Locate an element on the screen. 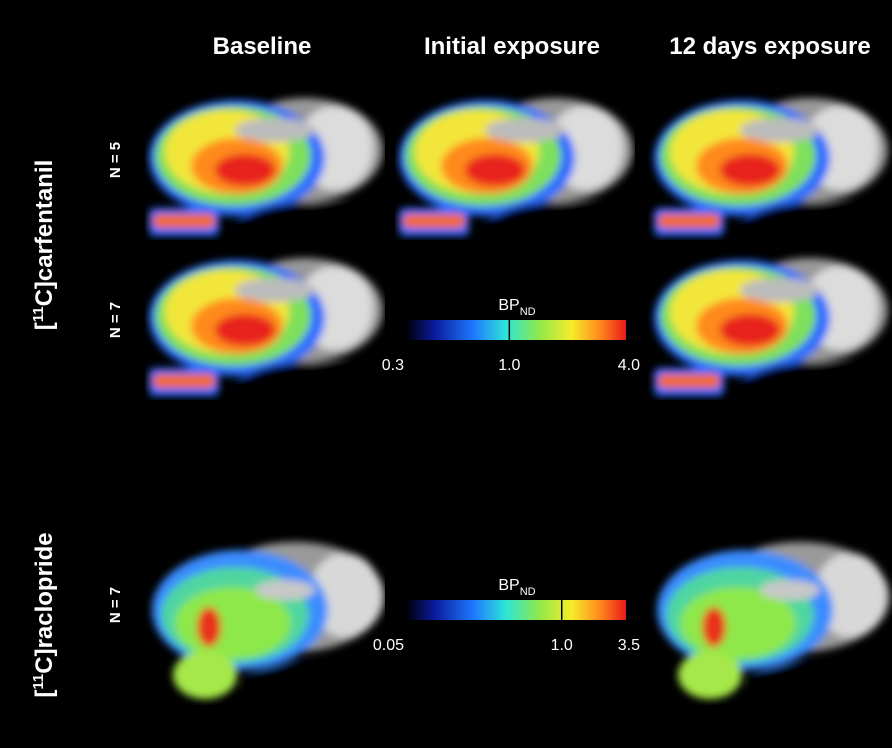  n-label: N = 5 is located at coordinates (115, 160).